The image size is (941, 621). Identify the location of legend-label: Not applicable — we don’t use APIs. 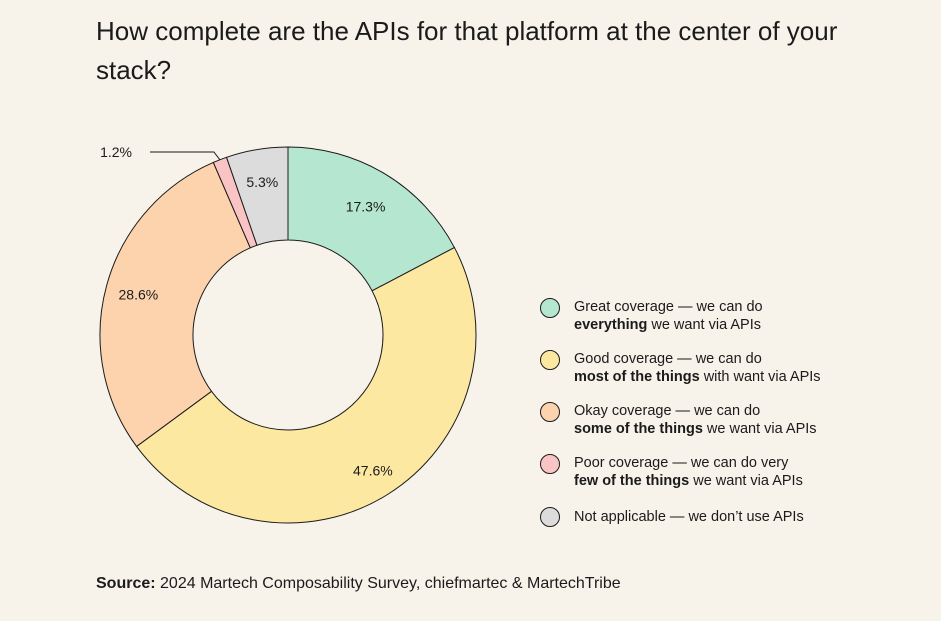
(689, 517).